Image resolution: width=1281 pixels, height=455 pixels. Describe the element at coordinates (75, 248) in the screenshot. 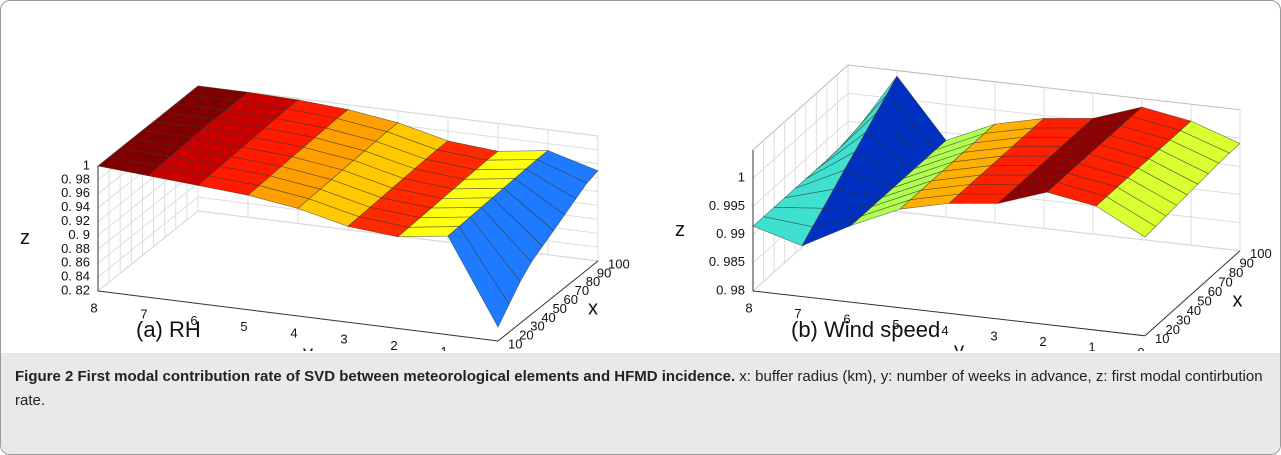

I see `z-tick-label: 0. 88` at that location.